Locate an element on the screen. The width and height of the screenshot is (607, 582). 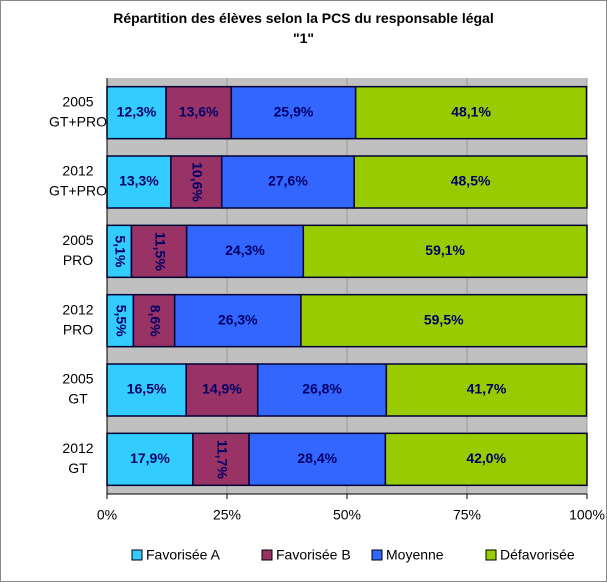
x-tick-label: 75% is located at coordinates (467, 515).